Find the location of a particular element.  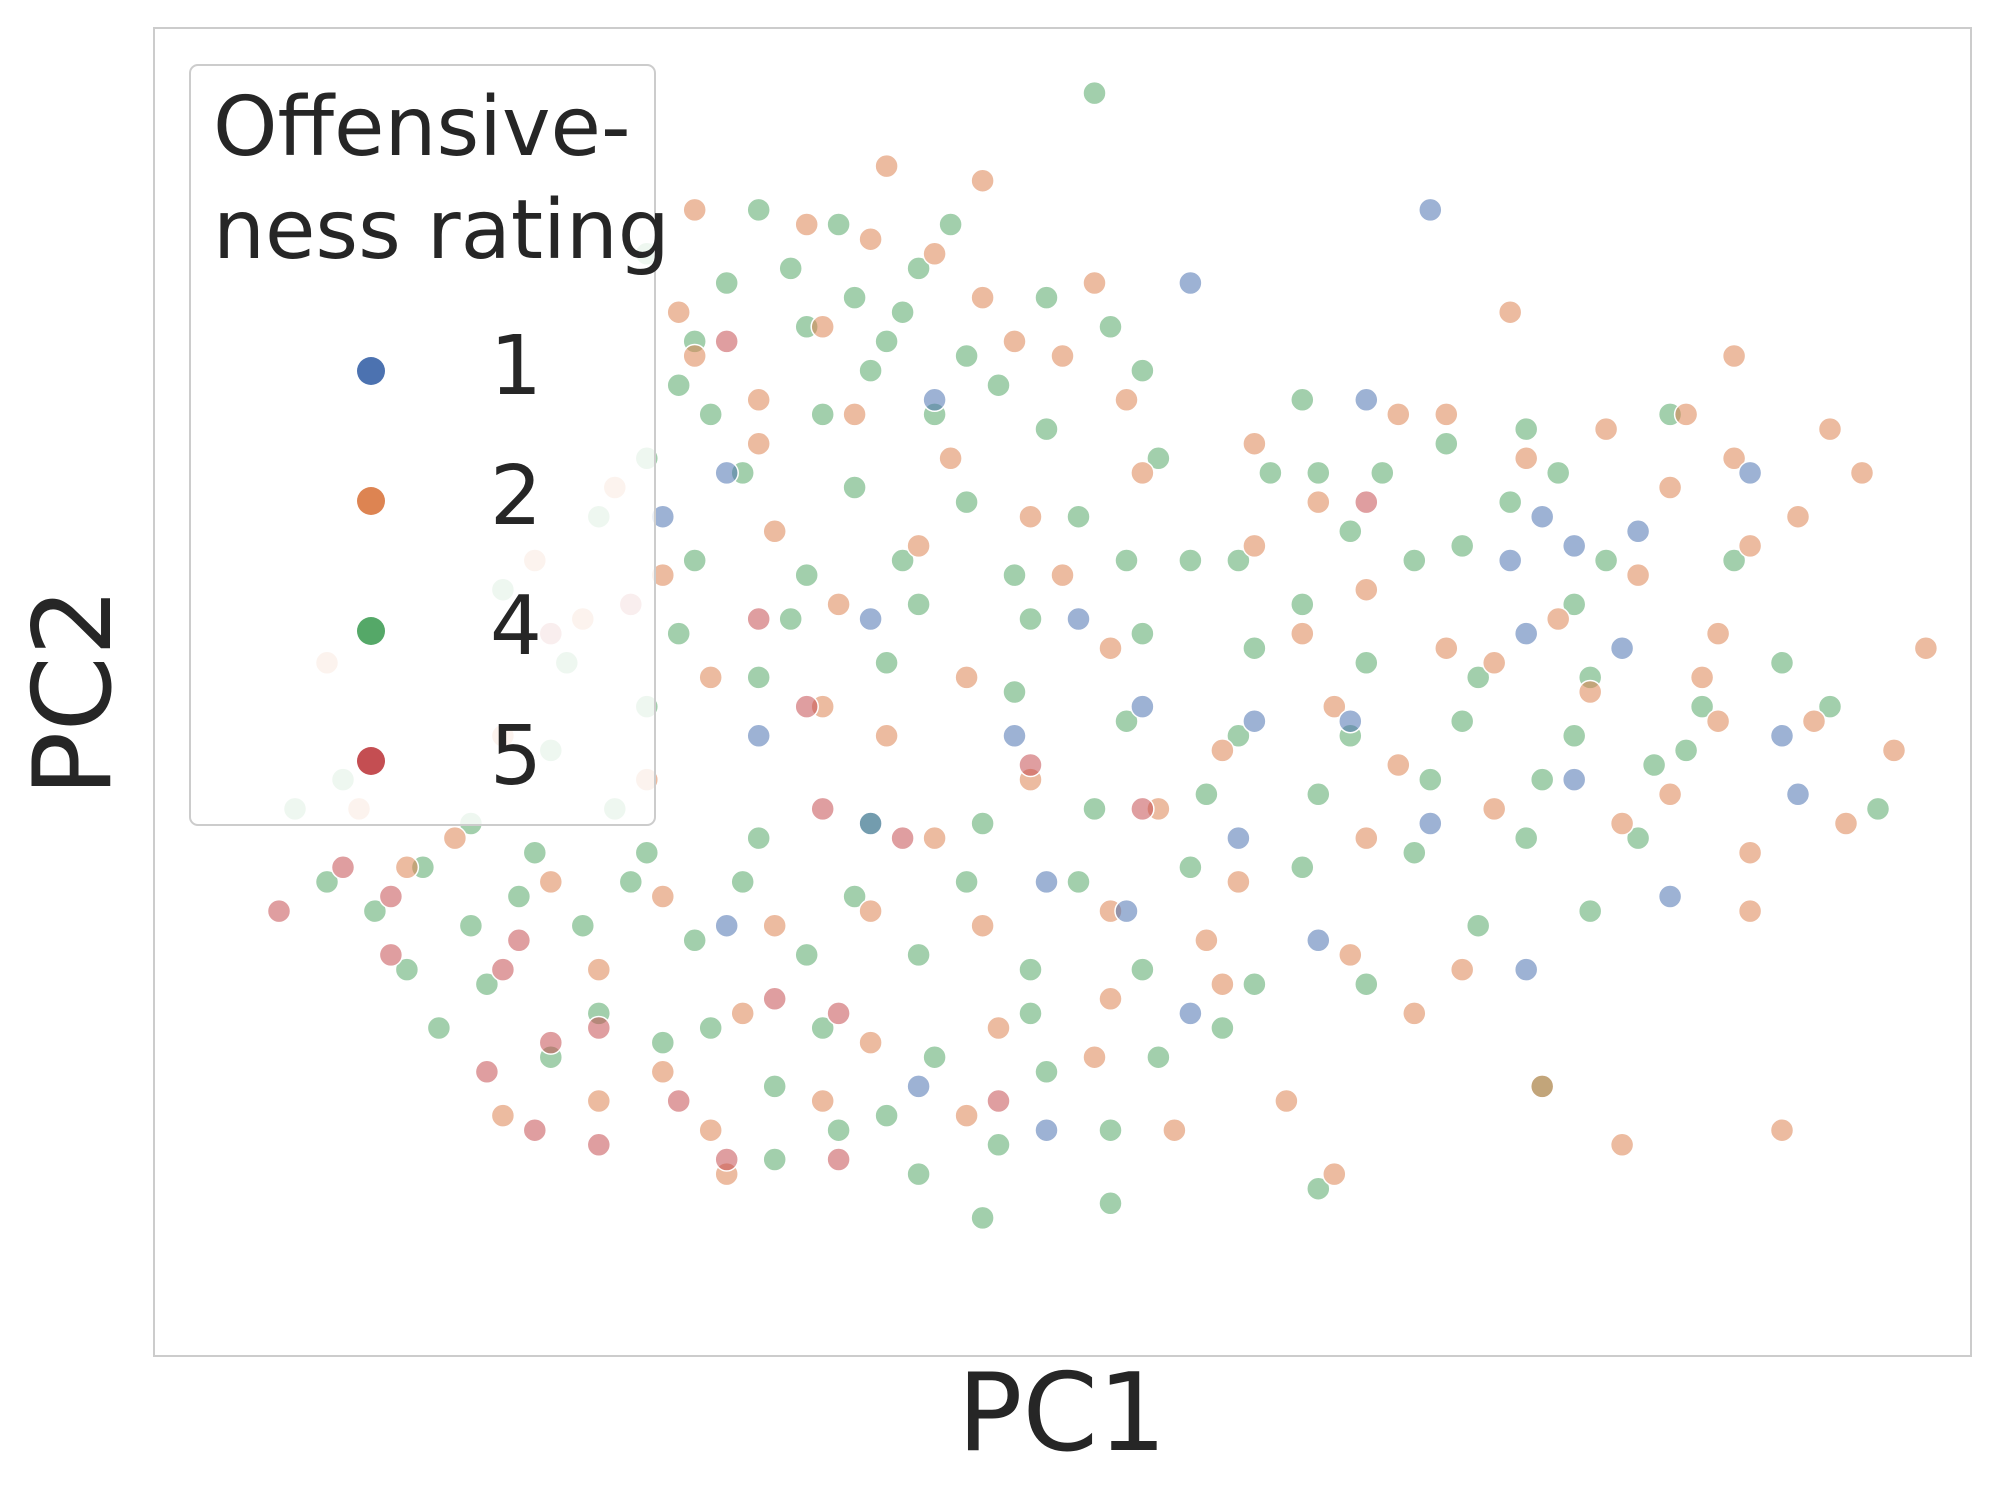

legend-label-1: 1 is located at coordinates (516, 366).